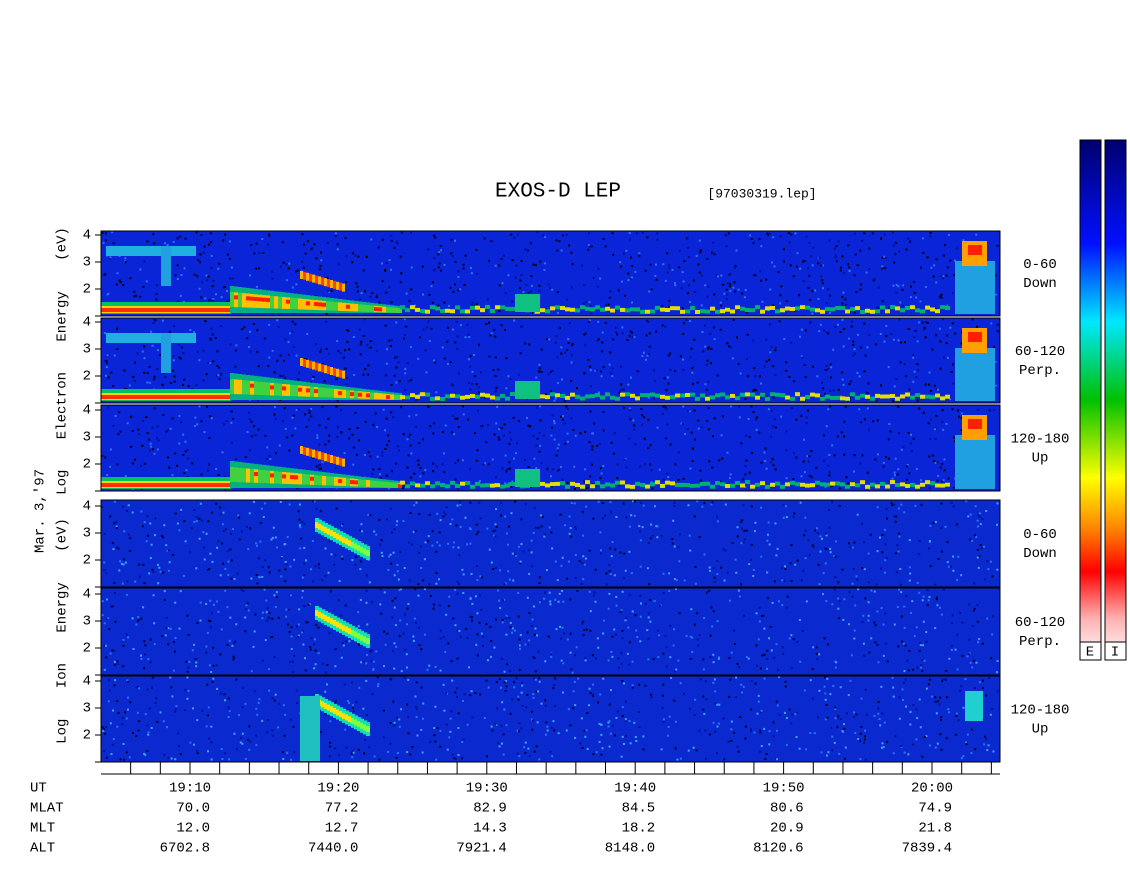 The width and height of the screenshot is (1130, 875). Describe the element at coordinates (1115, 400) in the screenshot. I see `colorbar-i` at that location.